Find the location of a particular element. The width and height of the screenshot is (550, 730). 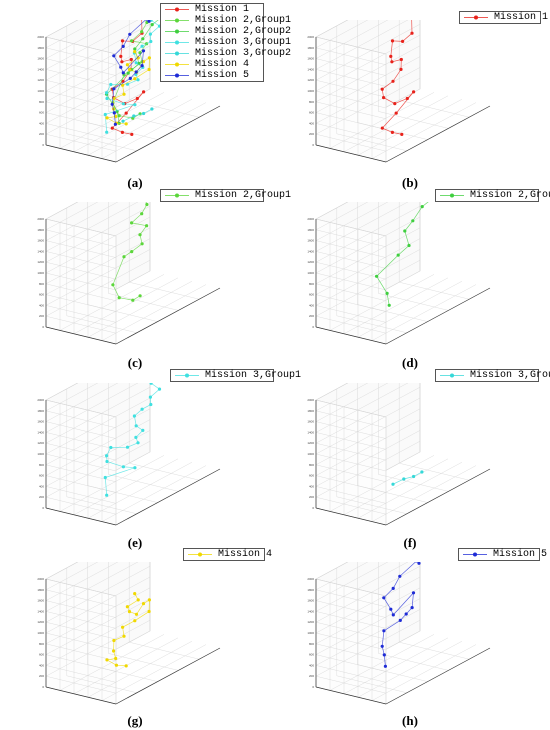

z-tick-label: 0 is located at coordinates (313, 508).